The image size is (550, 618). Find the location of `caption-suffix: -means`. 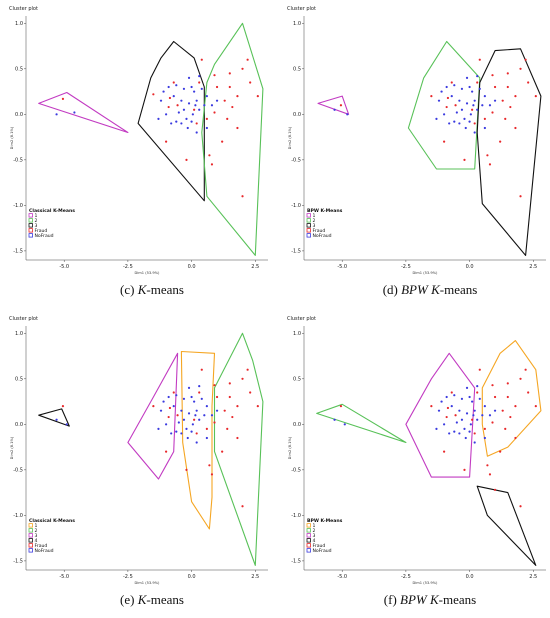

caption-suffix: -means is located at coordinates (165, 289).